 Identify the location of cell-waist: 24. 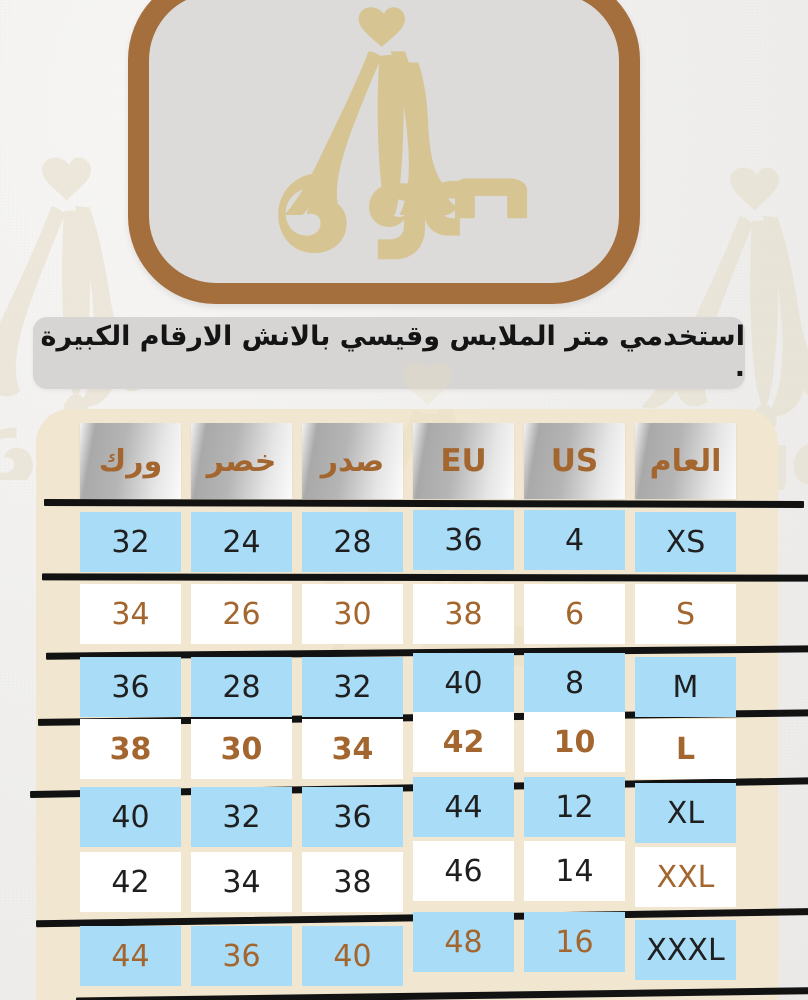
(241, 542).